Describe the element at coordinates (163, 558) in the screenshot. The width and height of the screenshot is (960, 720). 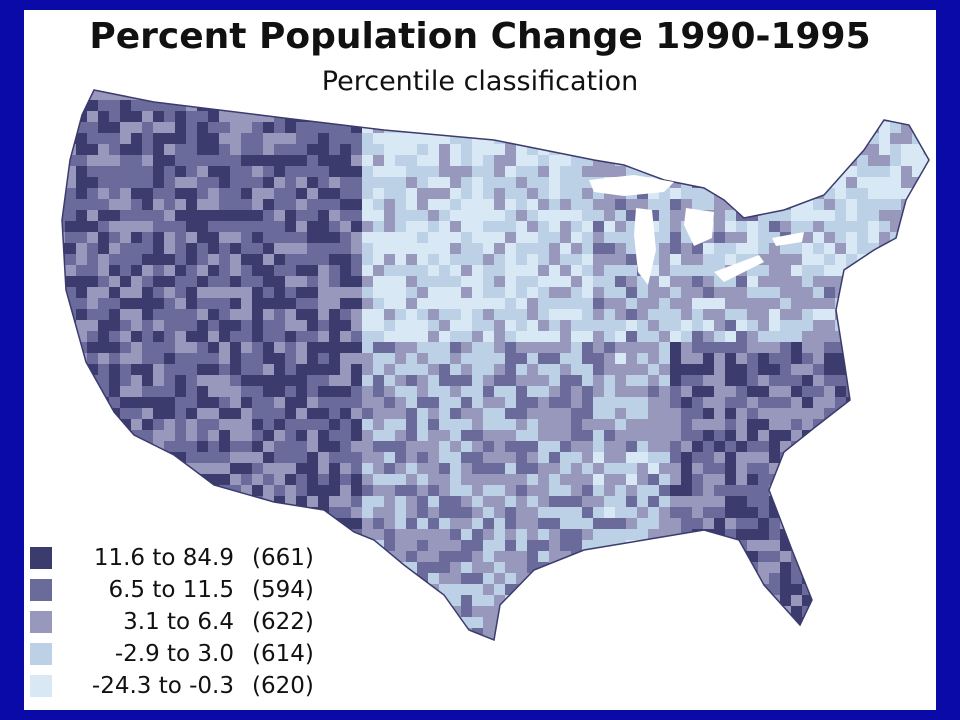
I see `legend-range: 11.6 to 84.9` at that location.